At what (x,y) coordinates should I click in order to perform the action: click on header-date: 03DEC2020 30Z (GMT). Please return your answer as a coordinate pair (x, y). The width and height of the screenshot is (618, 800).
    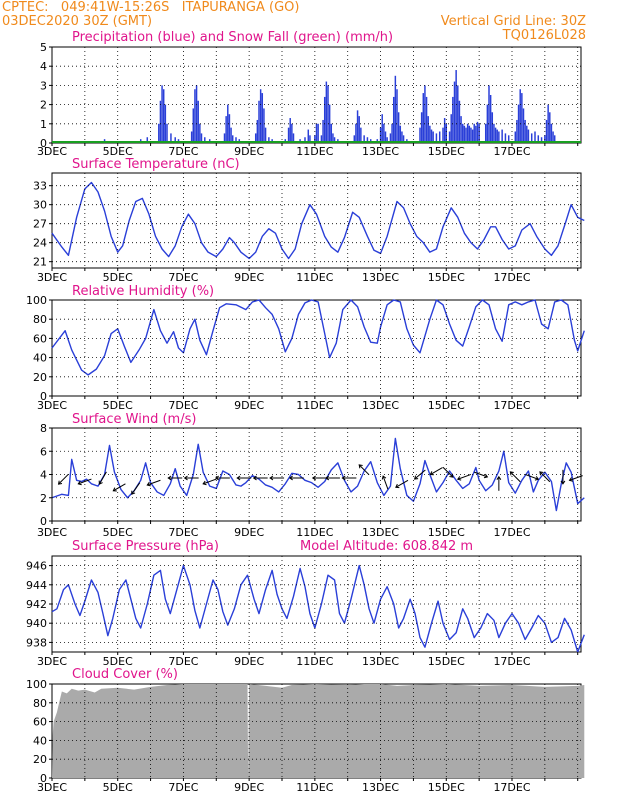
    Looking at the image, I should click on (77, 21).